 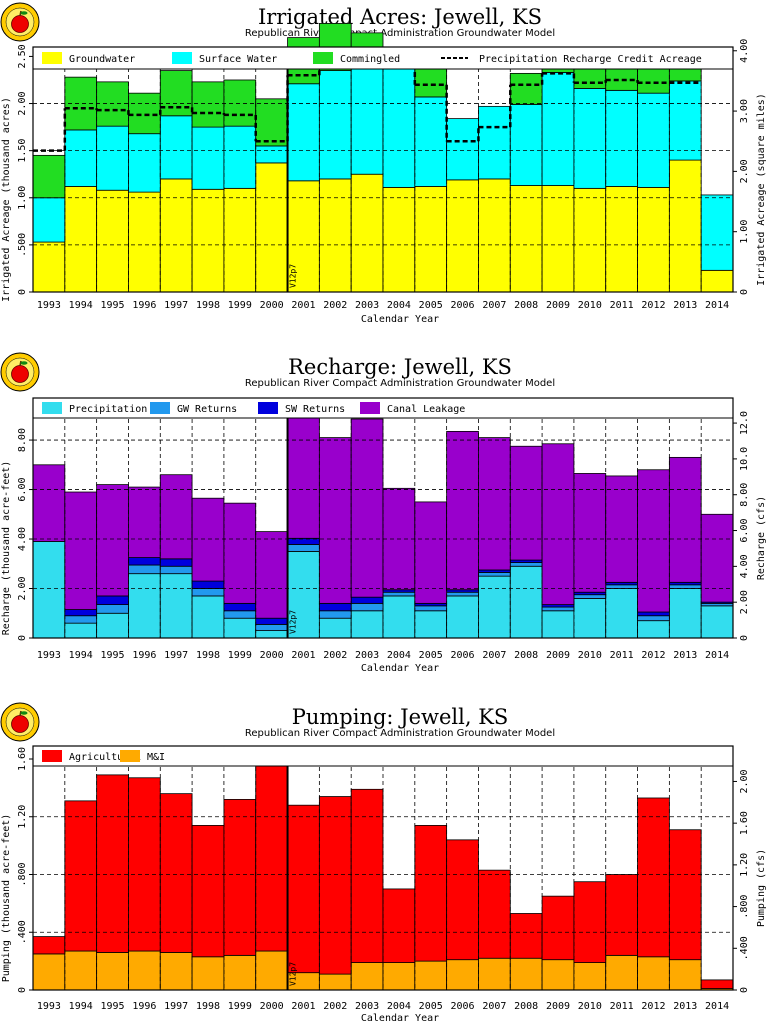 What do you see at coordinates (744, 171) in the screenshot?
I see `ytick-label-right: 2.00` at bounding box center [744, 171].